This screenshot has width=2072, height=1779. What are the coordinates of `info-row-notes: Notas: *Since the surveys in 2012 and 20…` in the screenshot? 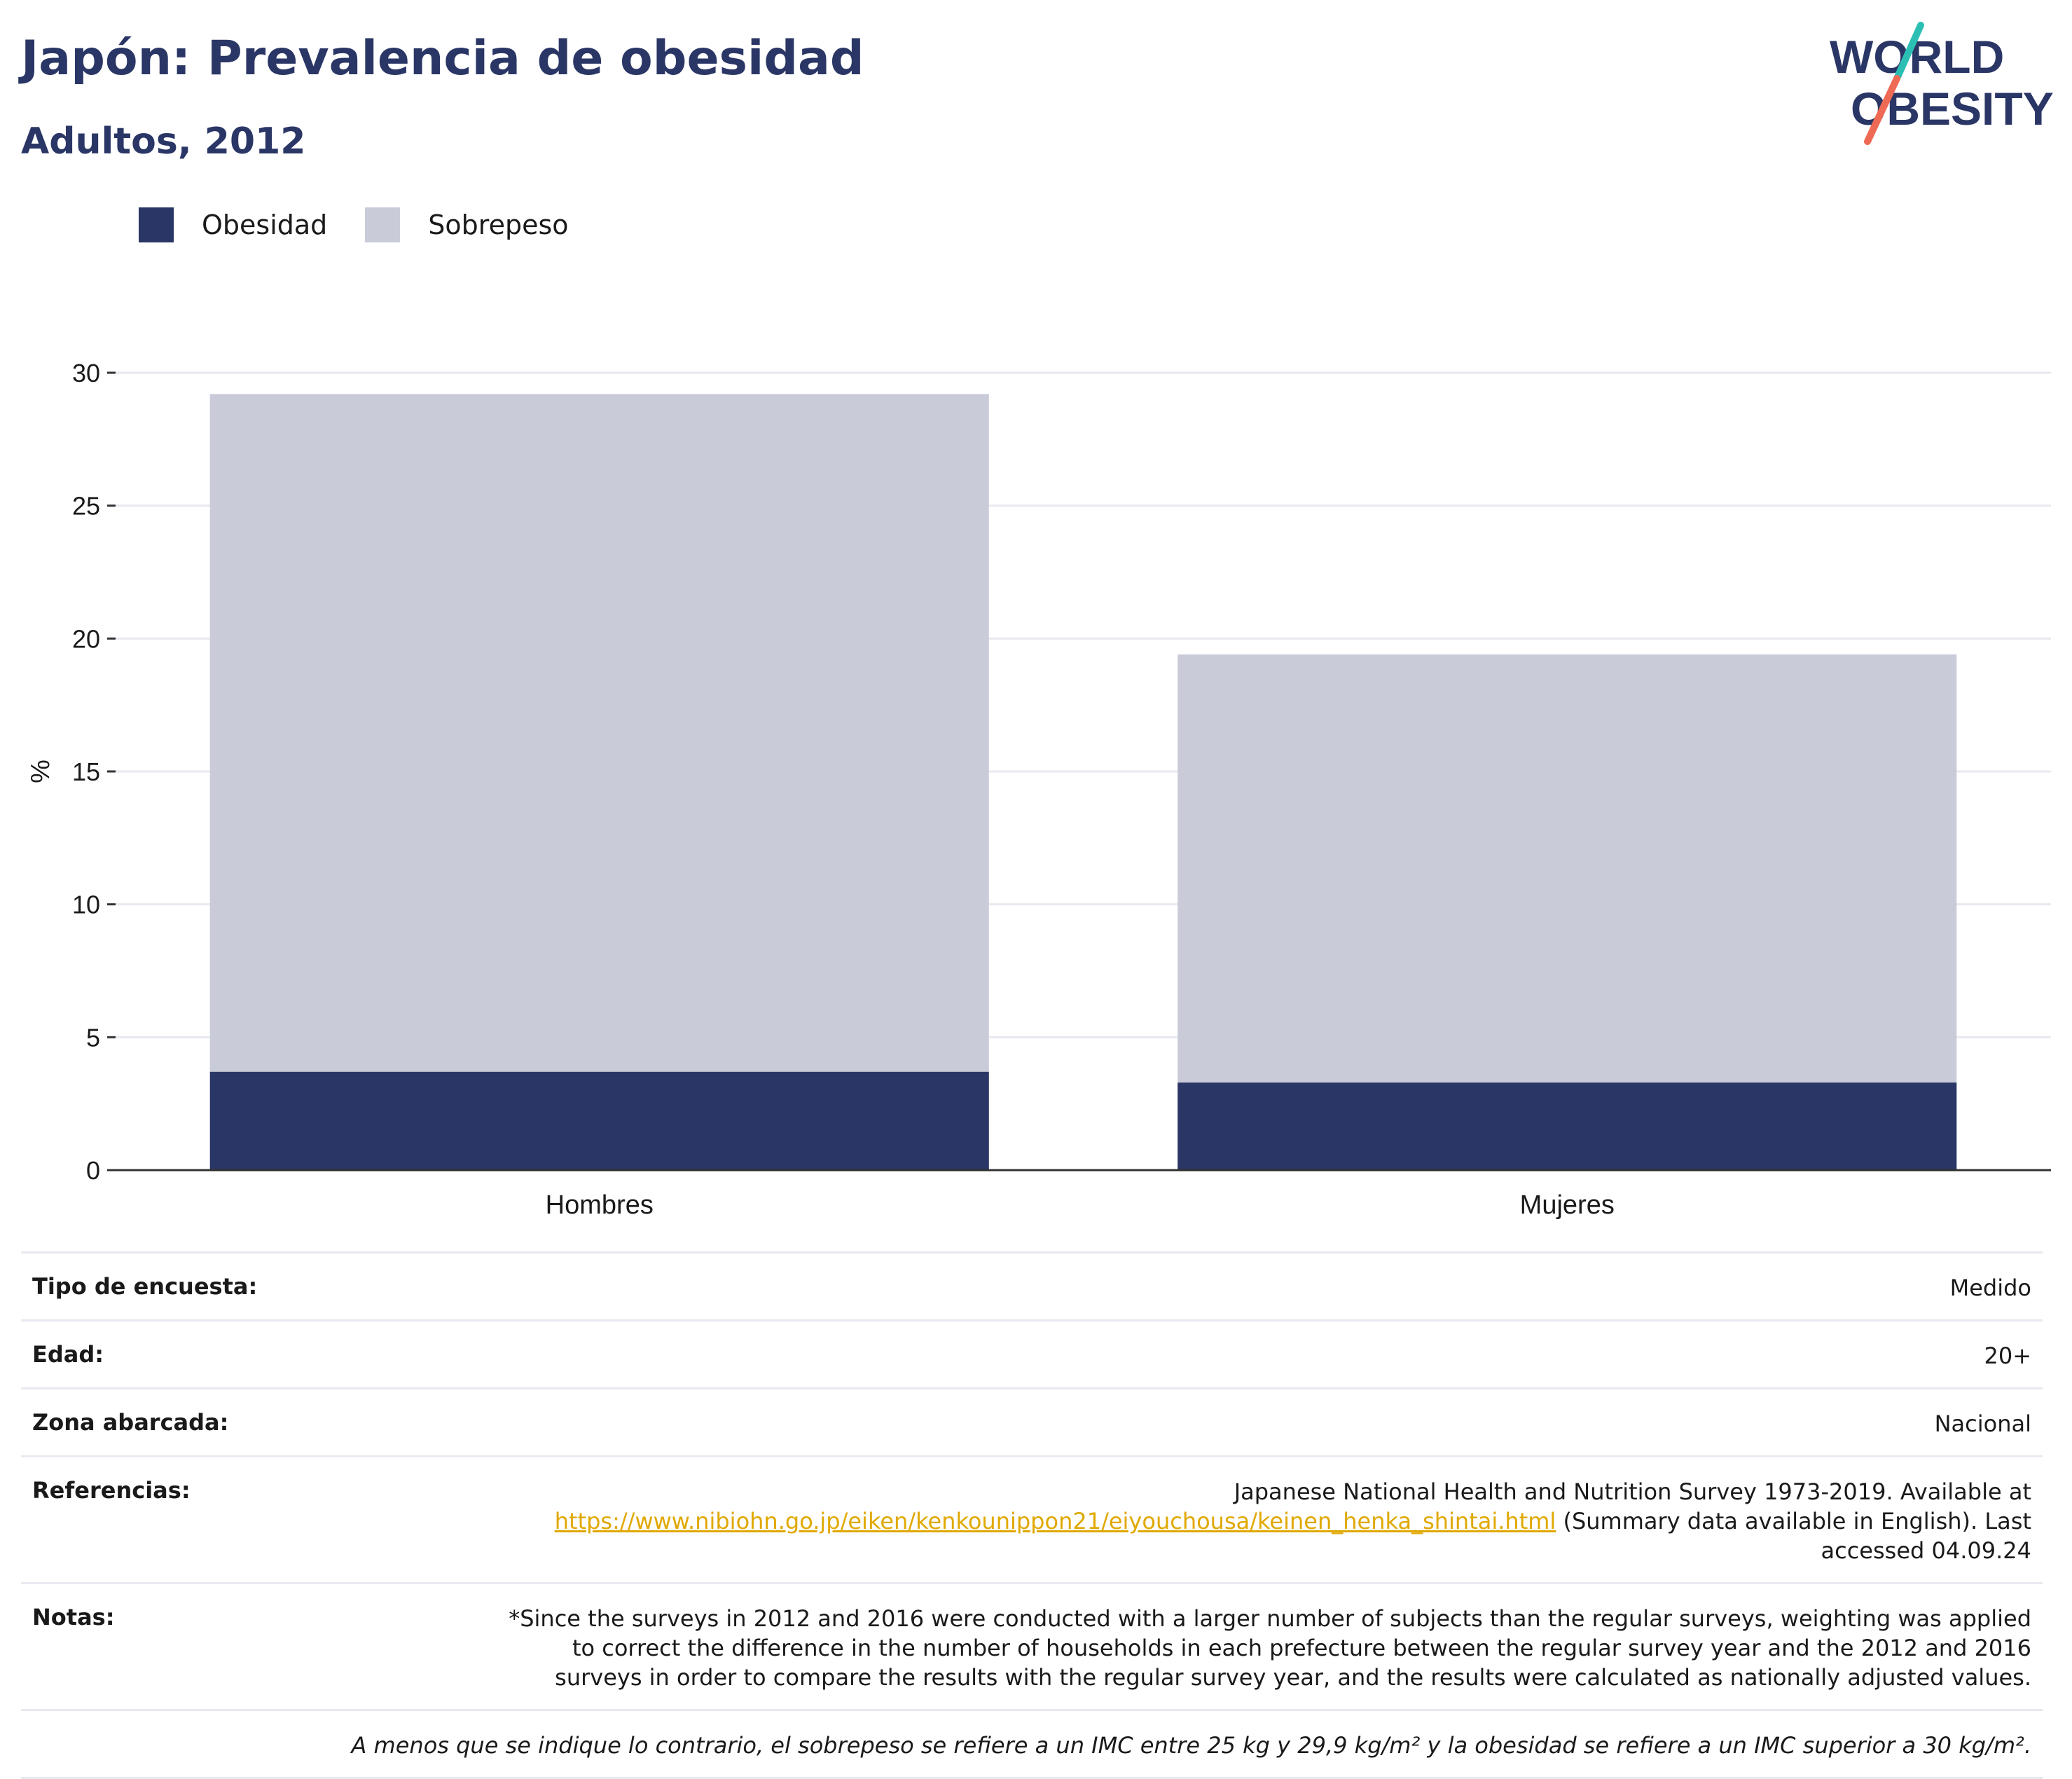 It's located at (1032, 1645).